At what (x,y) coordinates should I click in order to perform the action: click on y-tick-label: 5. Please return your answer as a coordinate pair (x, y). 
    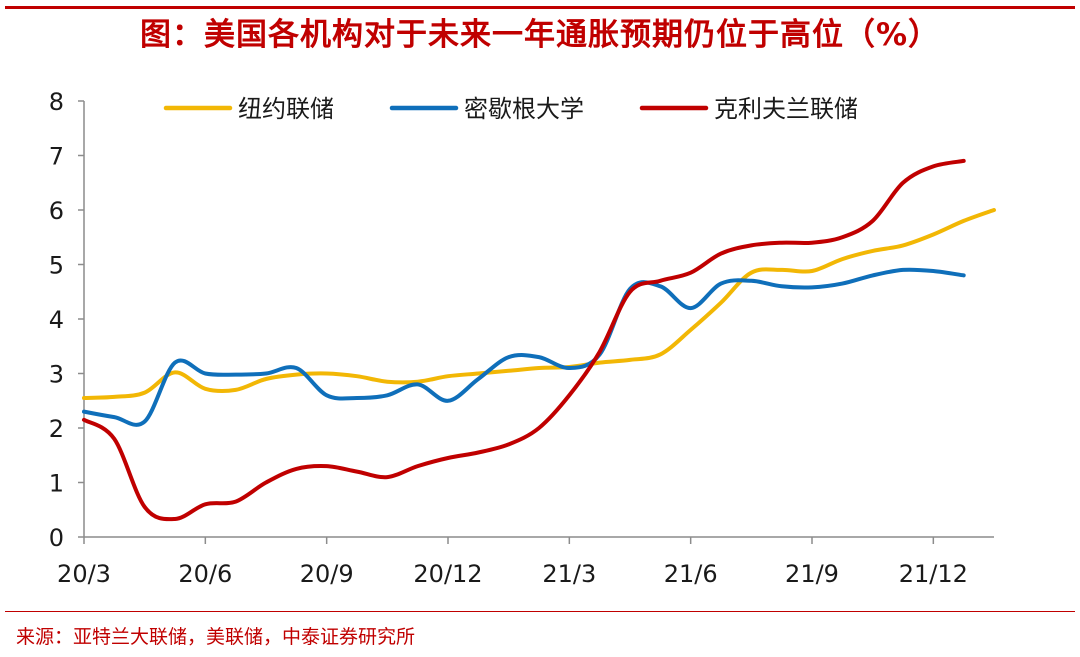
    Looking at the image, I should click on (56, 266).